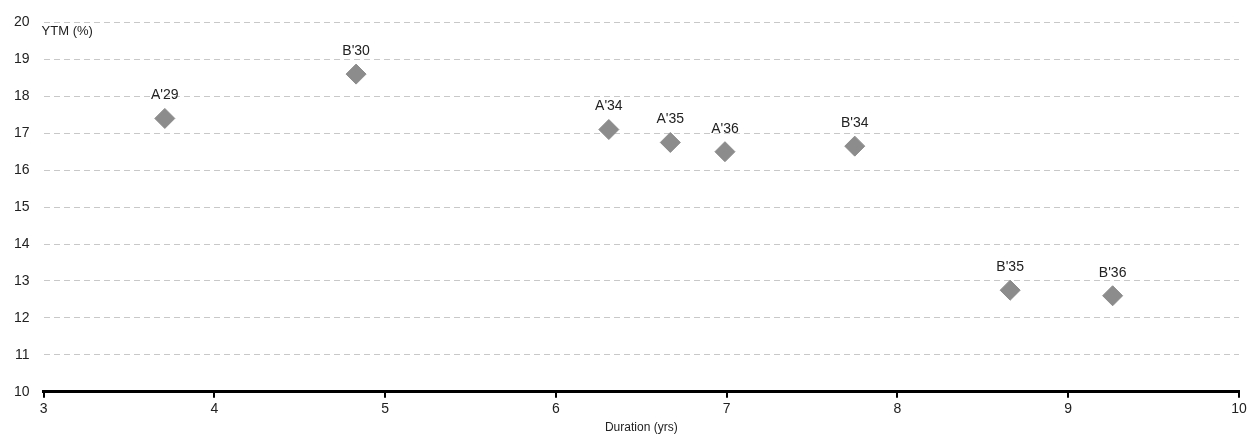 The height and width of the screenshot is (437, 1255). What do you see at coordinates (356, 49) in the screenshot?
I see `annotation: B'30` at bounding box center [356, 49].